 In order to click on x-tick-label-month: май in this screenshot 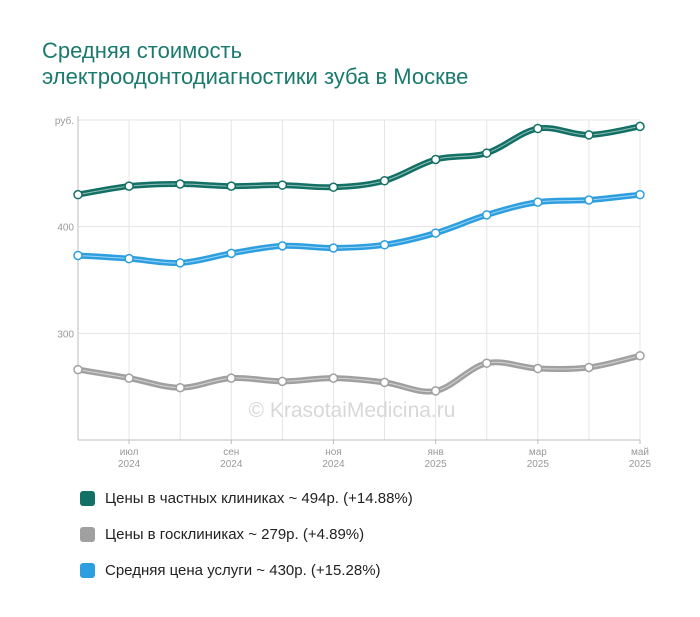, I will do `click(640, 452)`.